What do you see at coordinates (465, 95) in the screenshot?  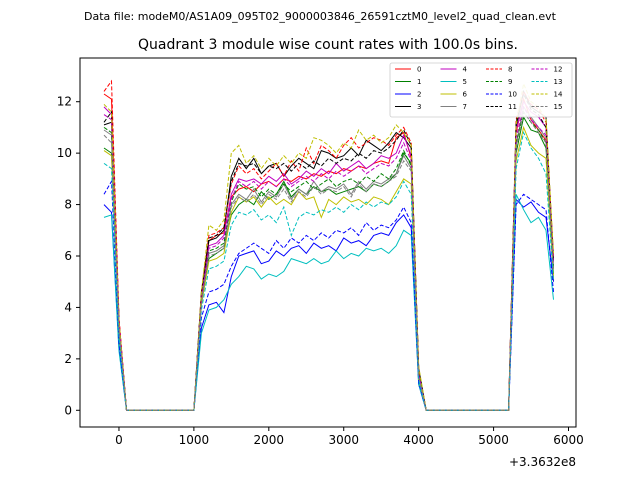 I see `legend-label: 6` at bounding box center [465, 95].